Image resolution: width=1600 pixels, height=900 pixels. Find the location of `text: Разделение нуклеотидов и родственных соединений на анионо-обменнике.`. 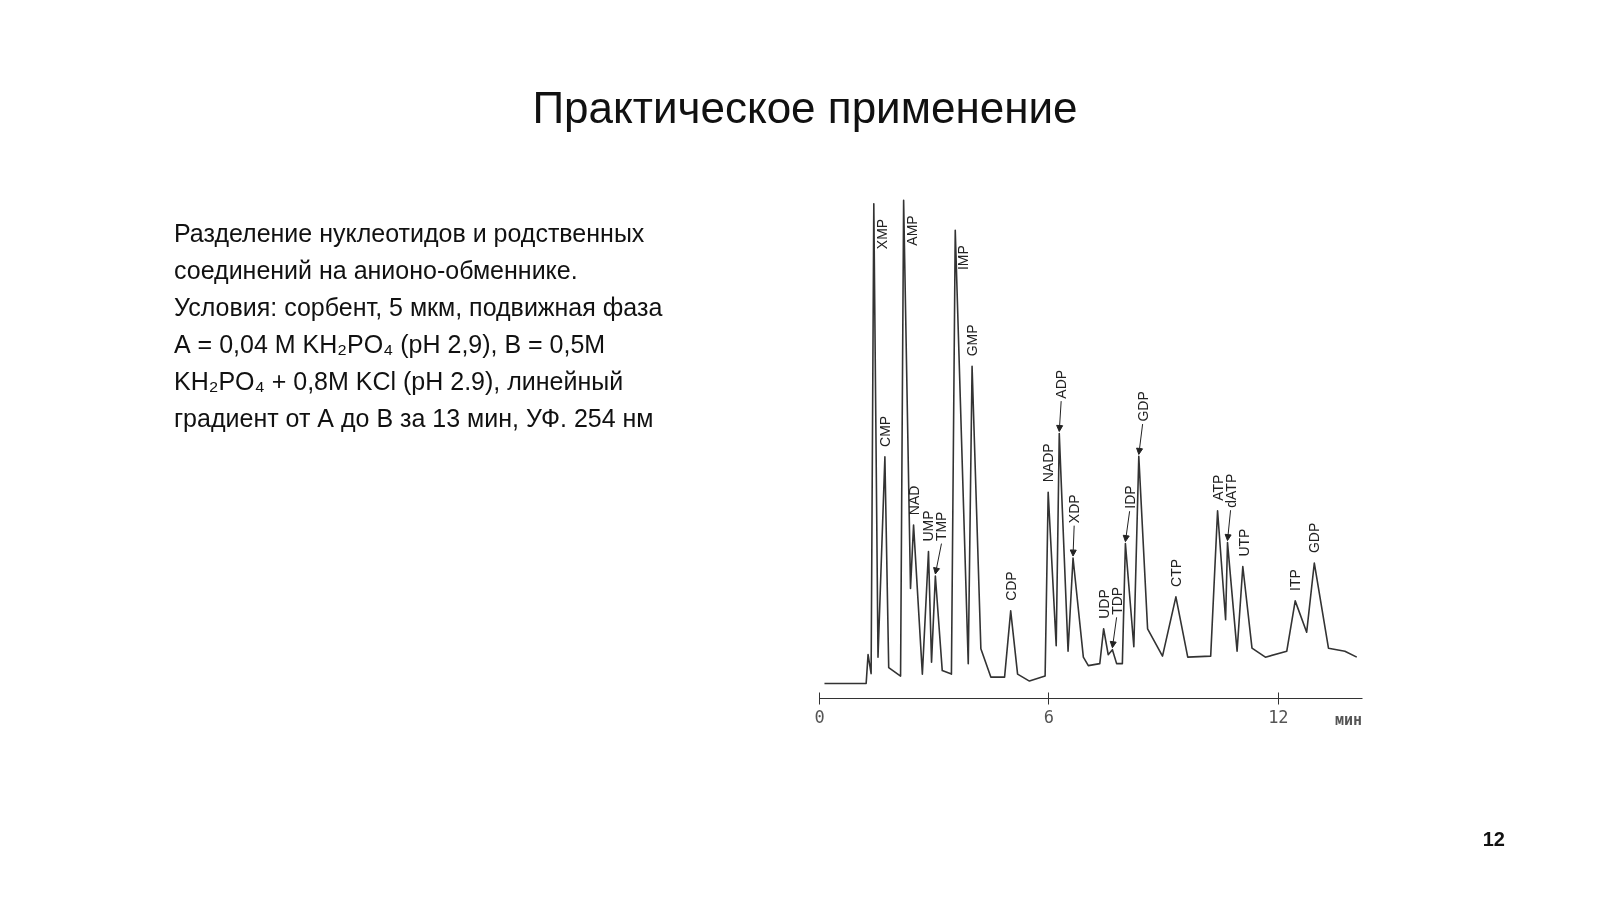

text: Разделение нуклеотидов и родственных соединений на анионо-обменнике. is located at coordinates (410, 252).